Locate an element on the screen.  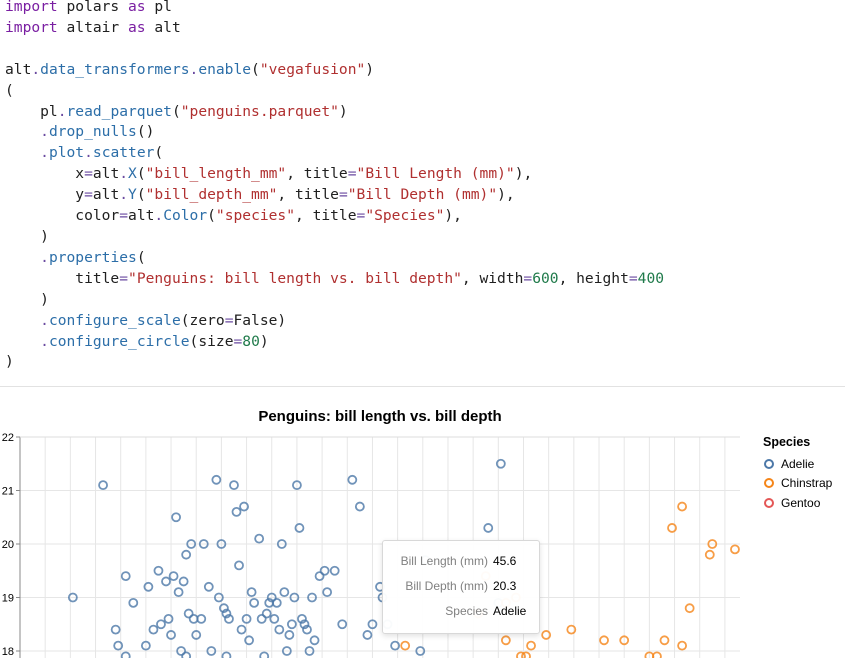
legend-swatch-adelie is located at coordinates (769, 463).